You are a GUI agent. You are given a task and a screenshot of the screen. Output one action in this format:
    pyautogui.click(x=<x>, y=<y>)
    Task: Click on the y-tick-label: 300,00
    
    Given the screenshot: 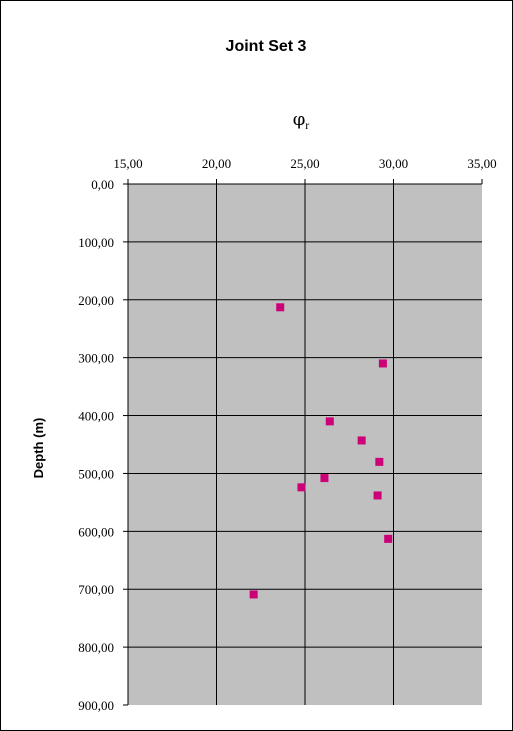 What is the action you would take?
    pyautogui.click(x=96, y=358)
    